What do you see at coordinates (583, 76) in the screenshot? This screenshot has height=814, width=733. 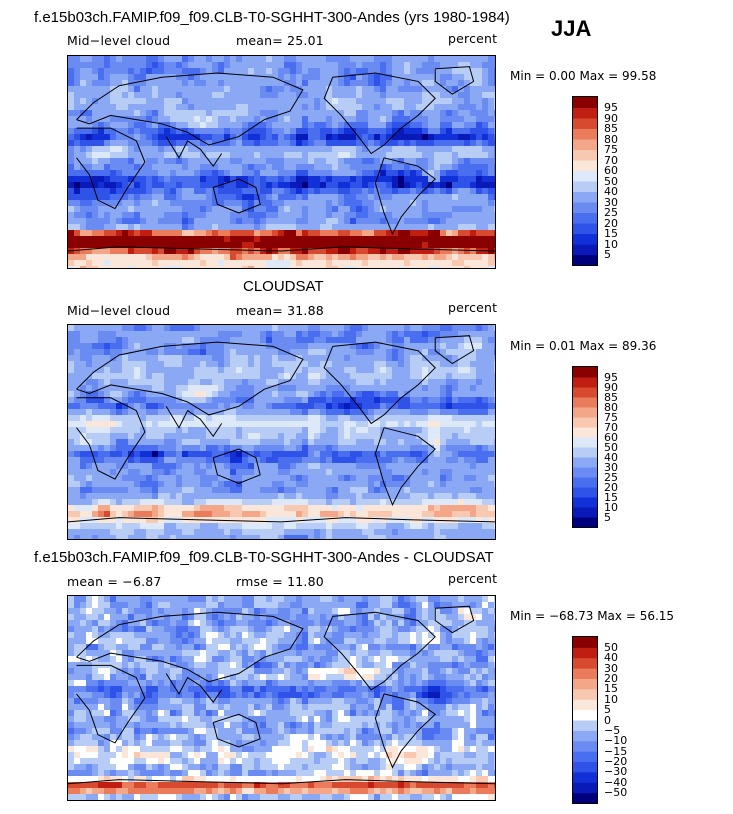 I see `panel-1-min-max: Min = 0.00 Max = 99.58` at bounding box center [583, 76].